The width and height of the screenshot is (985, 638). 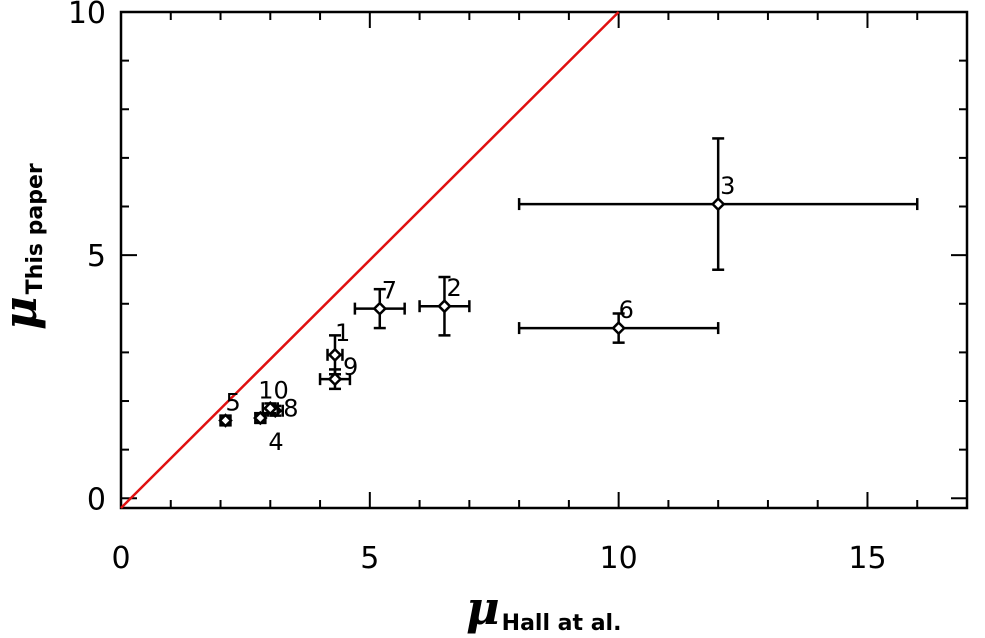 I want to click on y-tick-label: 0, so click(x=96, y=499).